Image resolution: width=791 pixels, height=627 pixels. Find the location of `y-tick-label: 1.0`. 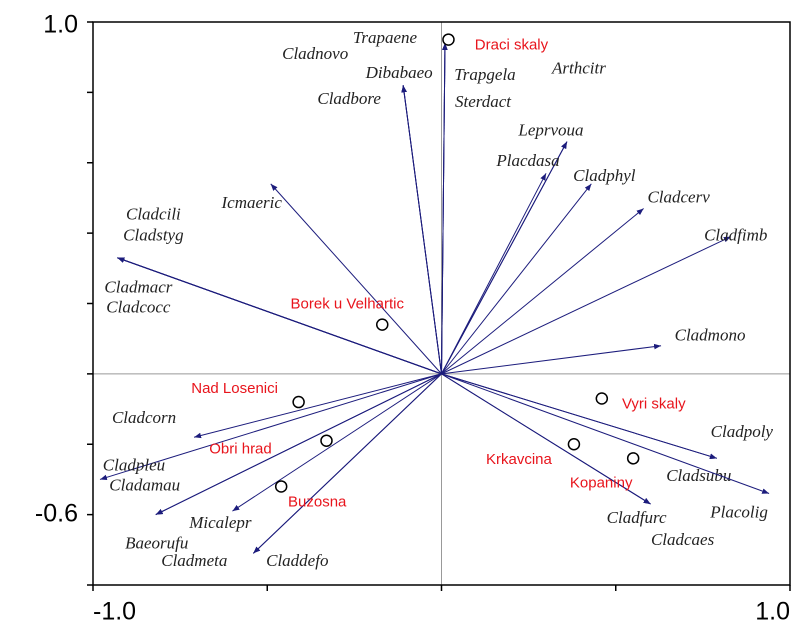

y-tick-label: 1.0 is located at coordinates (60, 25).